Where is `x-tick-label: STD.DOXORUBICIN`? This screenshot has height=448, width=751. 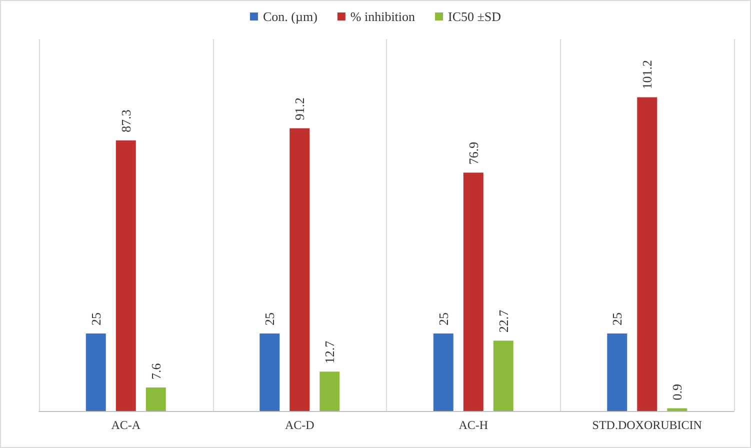
x-tick-label: STD.DOXORUBICIN is located at coordinates (647, 425).